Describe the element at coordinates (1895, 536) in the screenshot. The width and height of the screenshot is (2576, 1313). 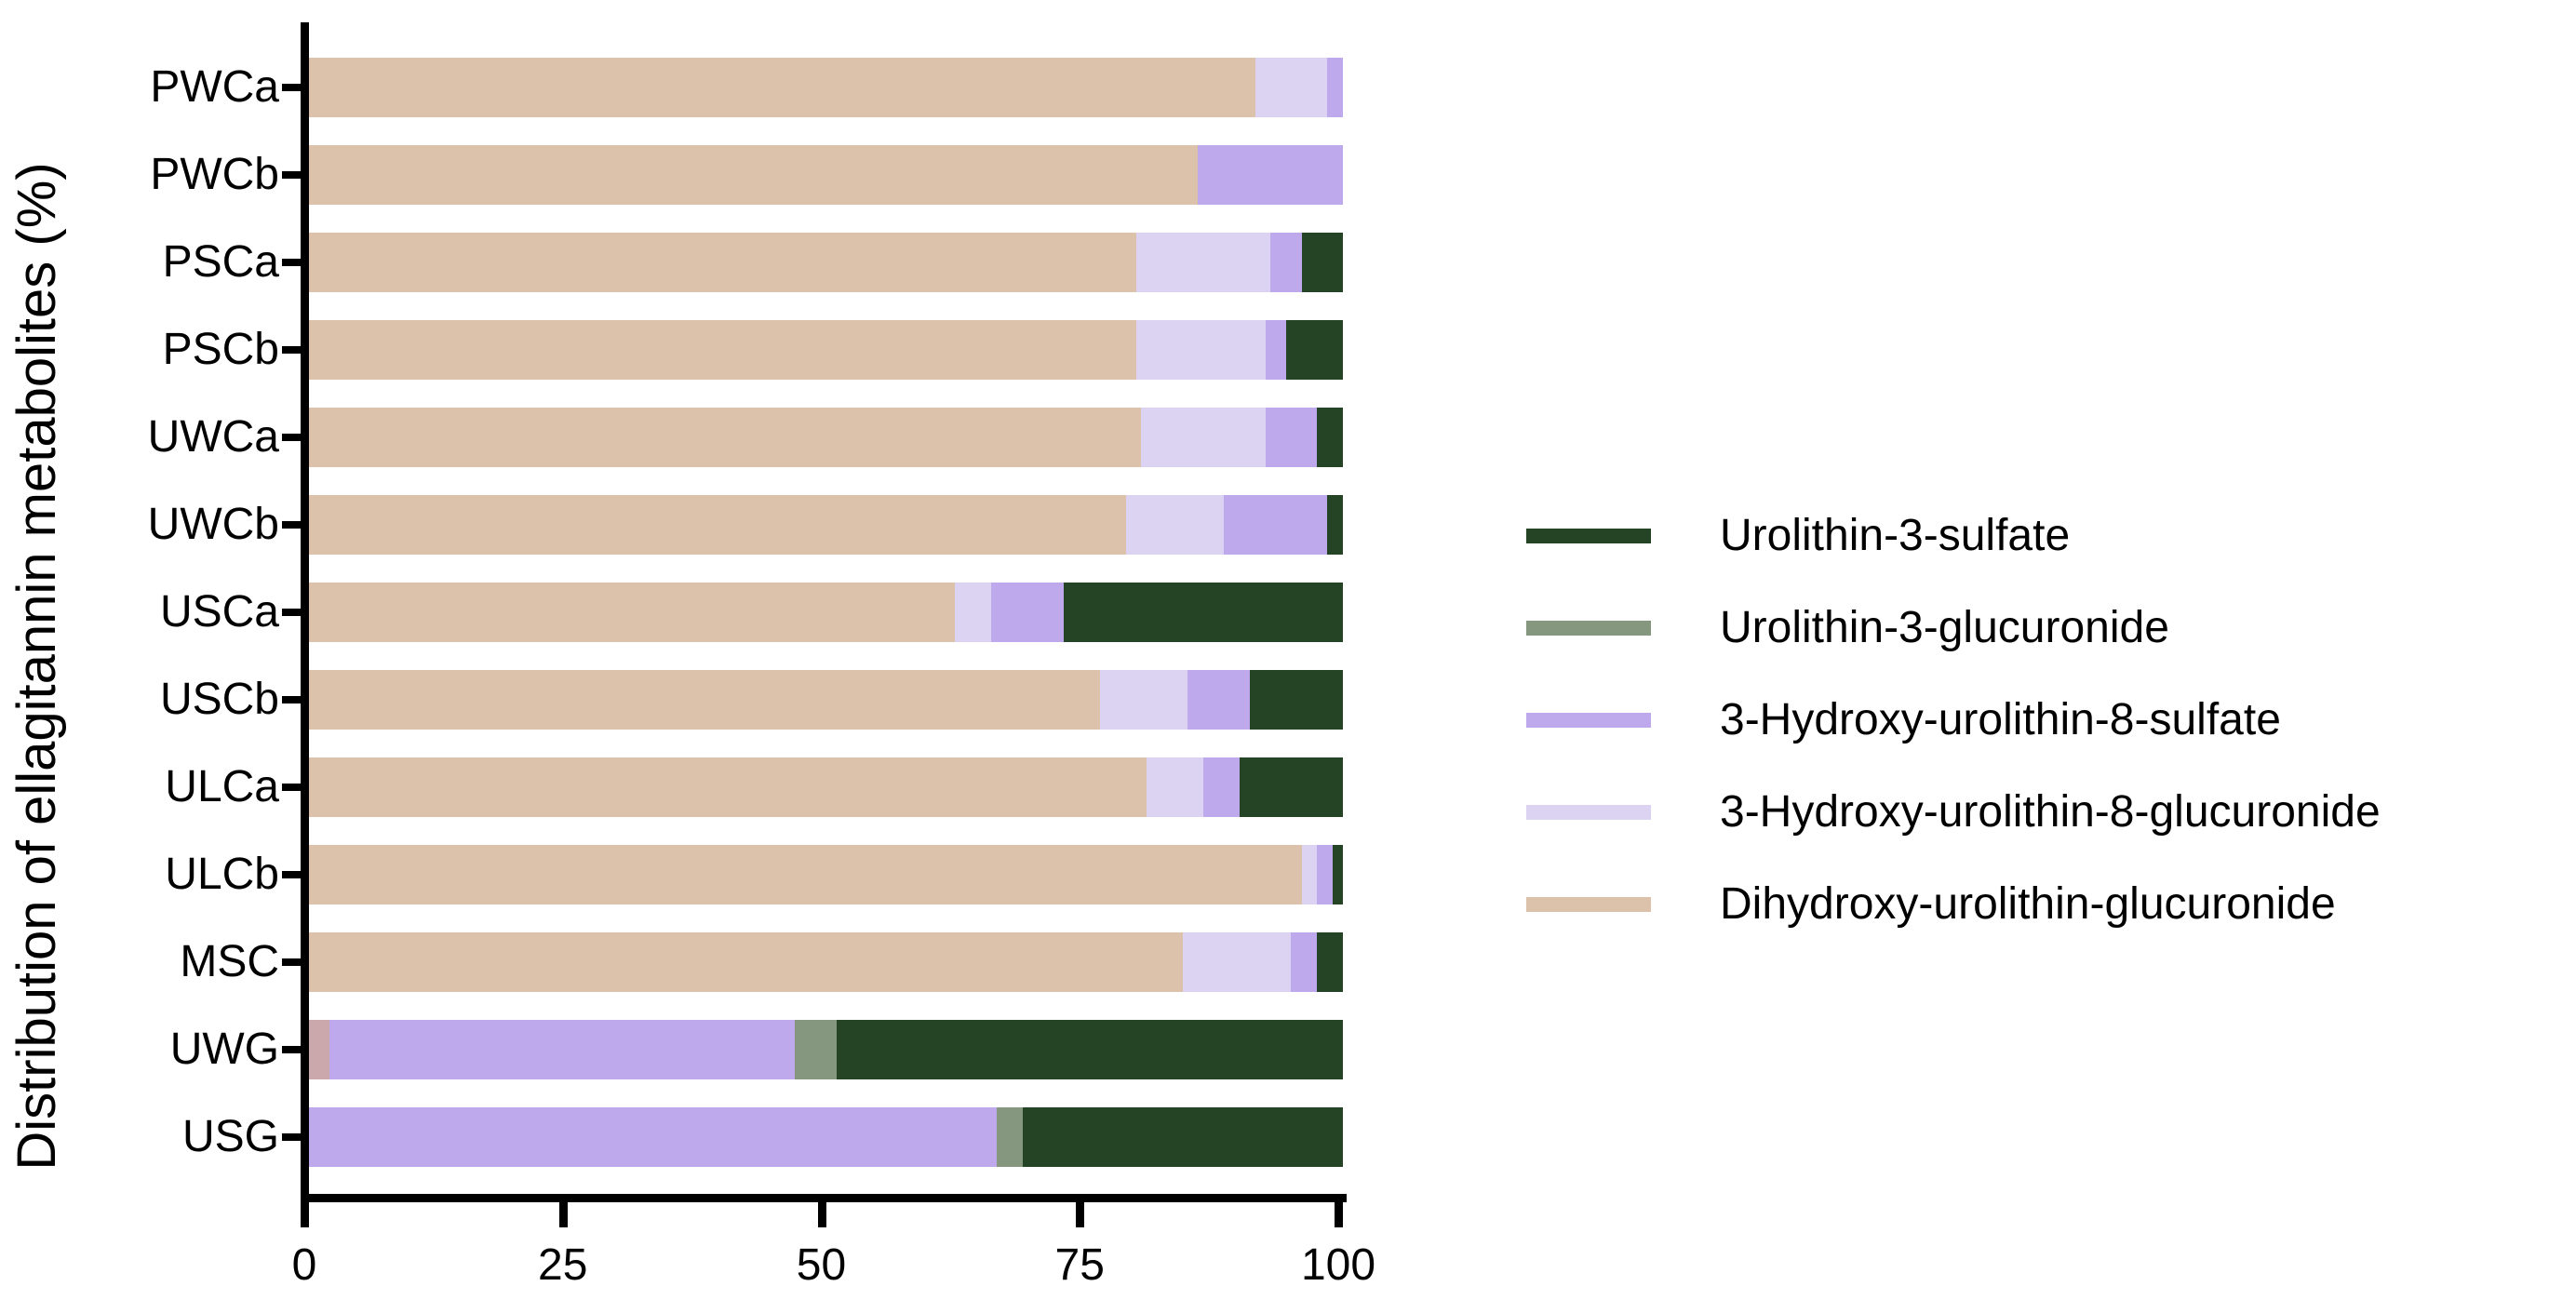
I see `legend-label: Urolithin-3-sulfate` at that location.